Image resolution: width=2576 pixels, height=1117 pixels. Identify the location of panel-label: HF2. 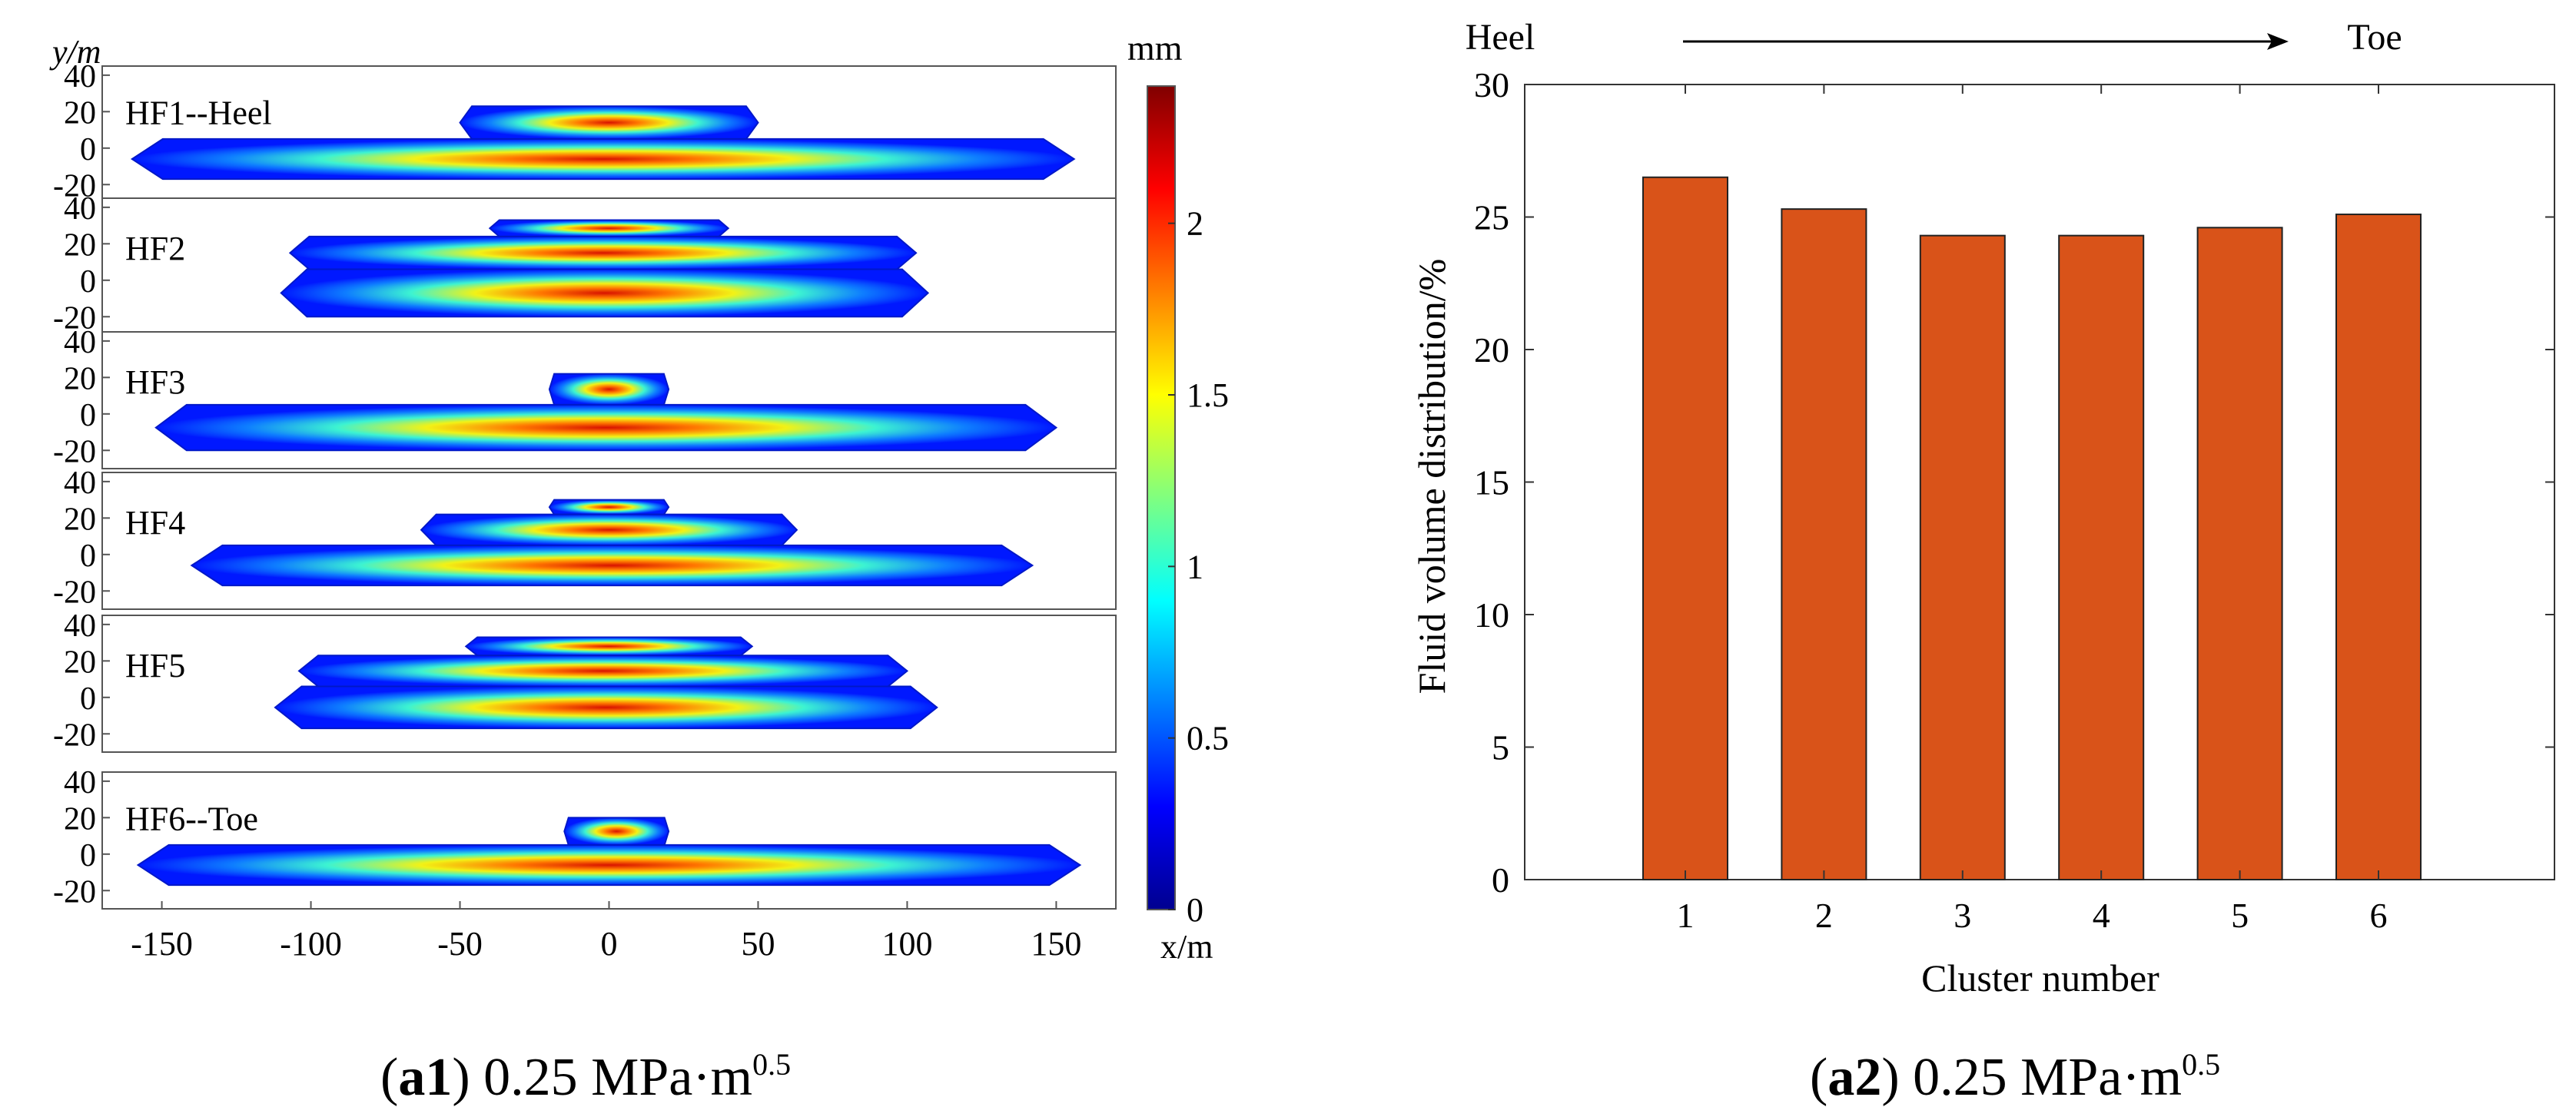
(155, 248).